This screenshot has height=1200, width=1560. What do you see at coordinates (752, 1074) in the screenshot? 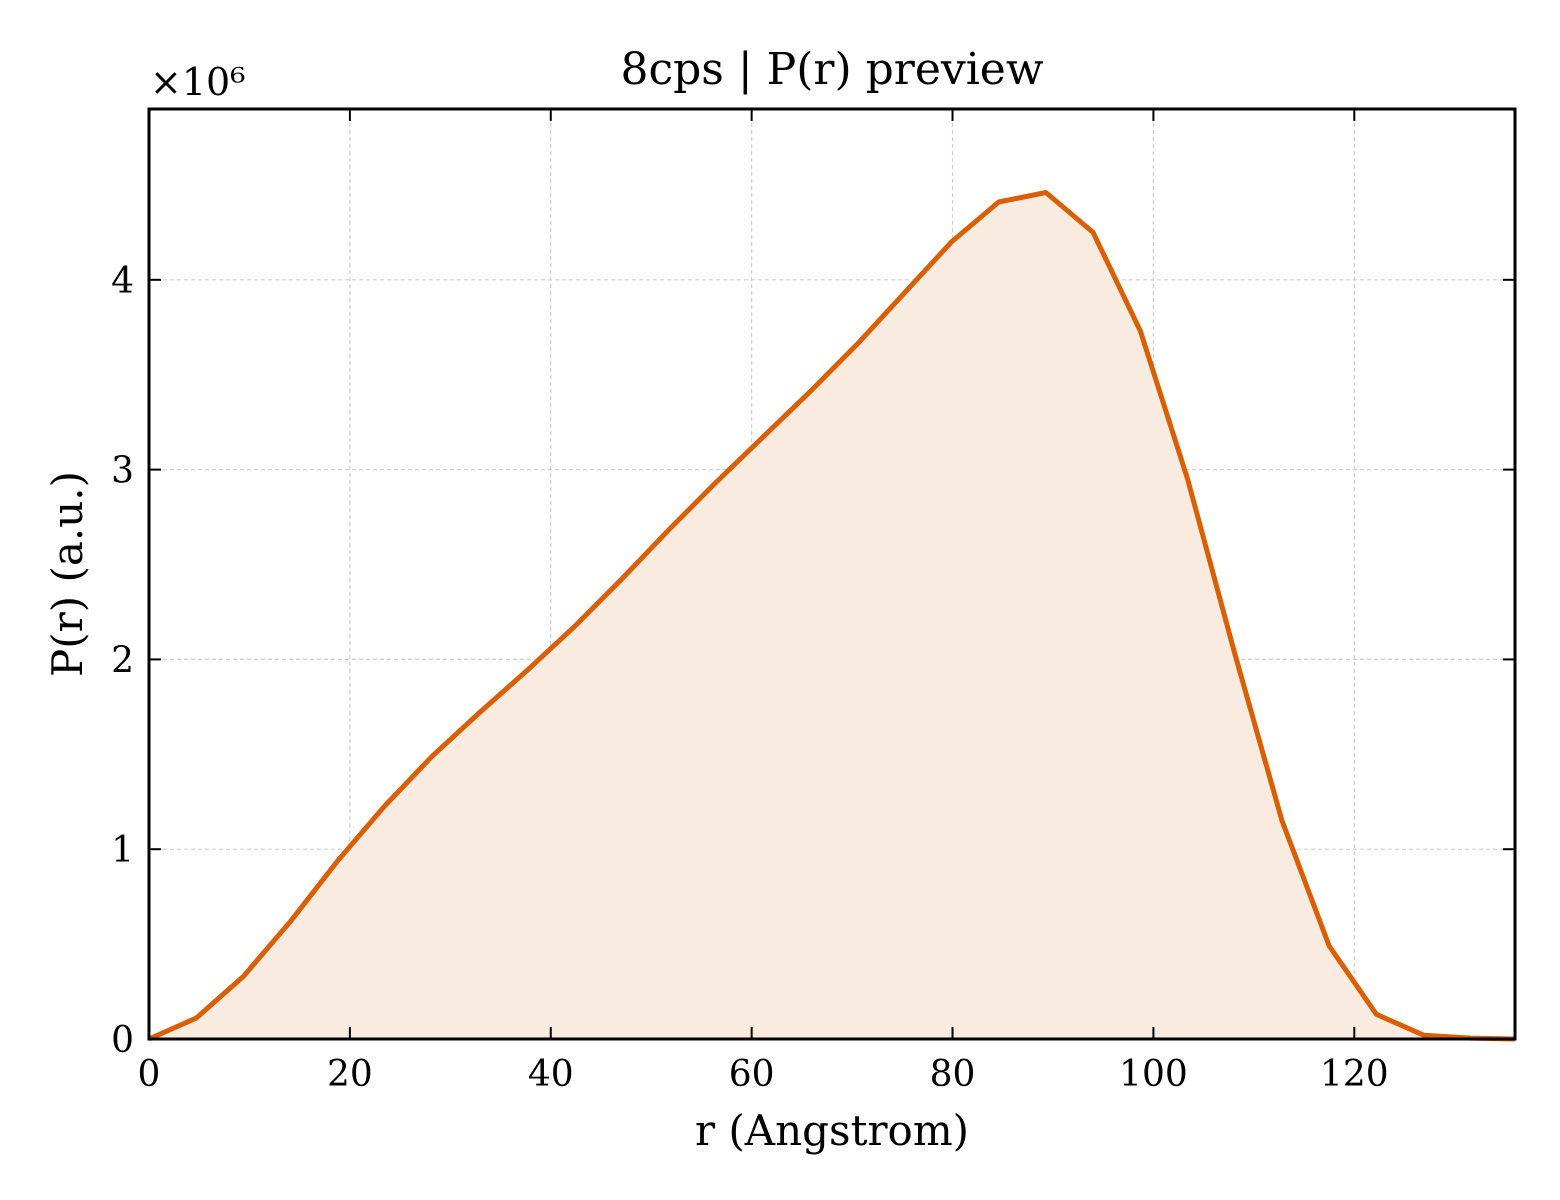
I see `x-tick-label: 60` at bounding box center [752, 1074].